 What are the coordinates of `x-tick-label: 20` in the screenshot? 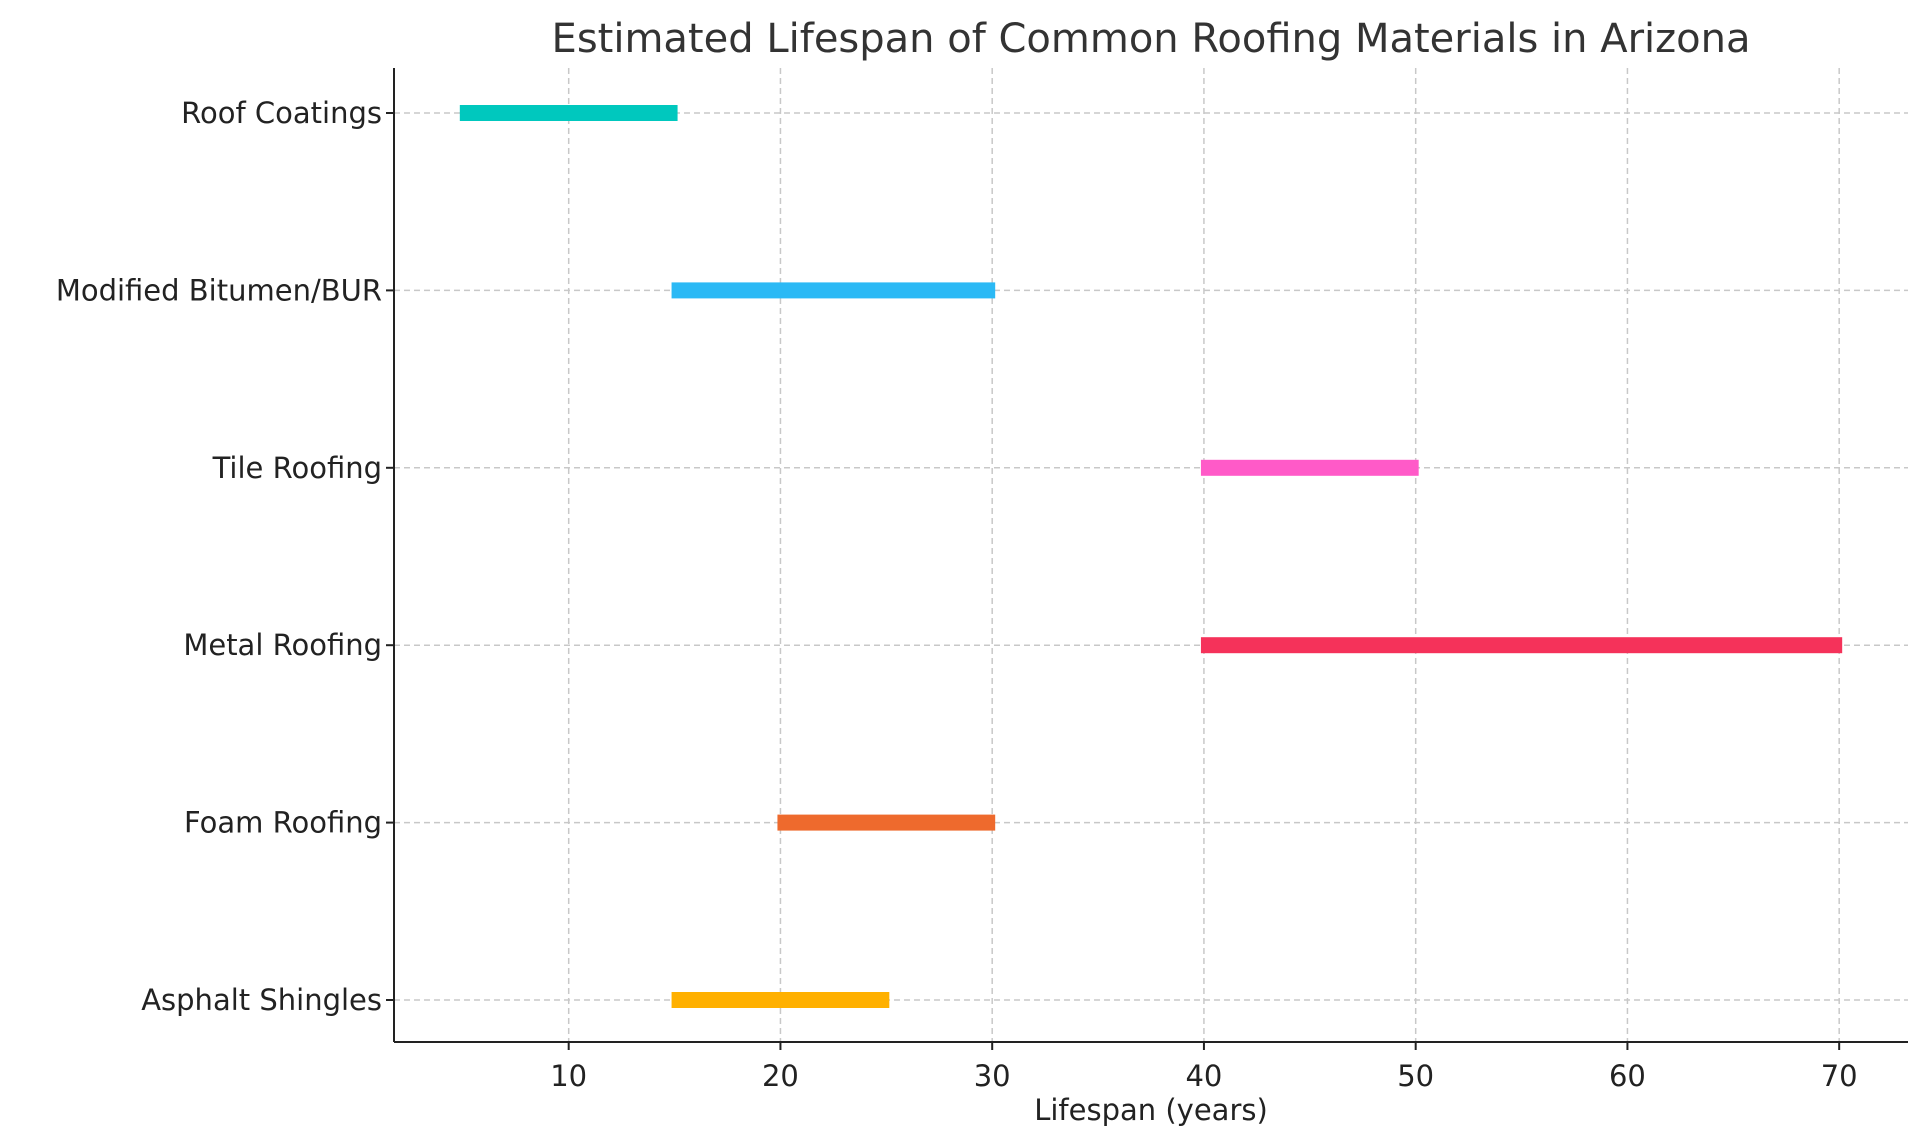 It's located at (780, 1076).